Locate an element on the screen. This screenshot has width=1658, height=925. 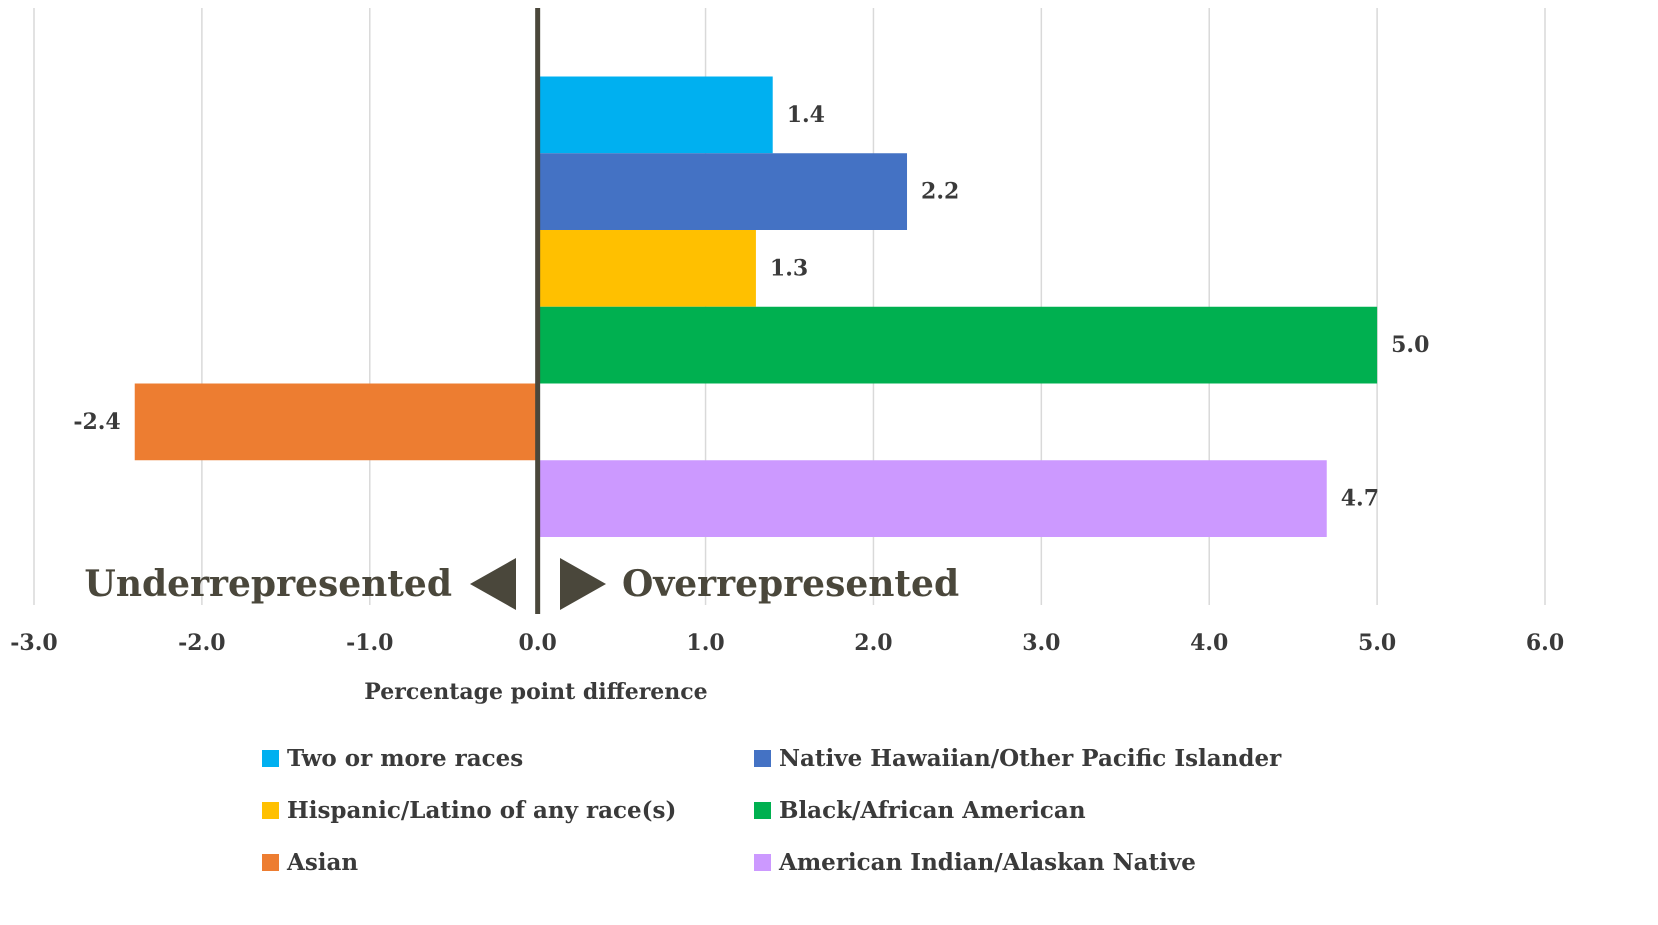
left-arrow-icon is located at coordinates (493, 584).